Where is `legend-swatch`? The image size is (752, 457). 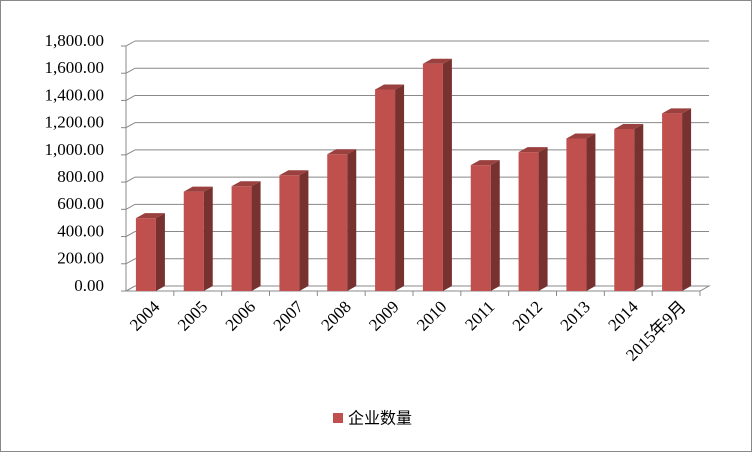 legend-swatch is located at coordinates (338, 418).